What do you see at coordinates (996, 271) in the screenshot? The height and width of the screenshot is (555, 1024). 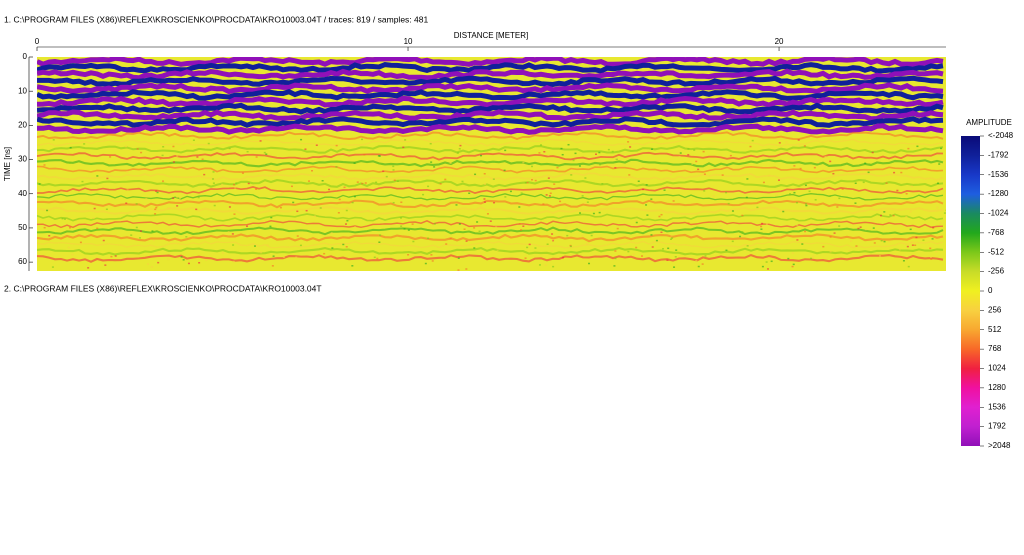 I see `colorbar-tick-label: -256` at bounding box center [996, 271].